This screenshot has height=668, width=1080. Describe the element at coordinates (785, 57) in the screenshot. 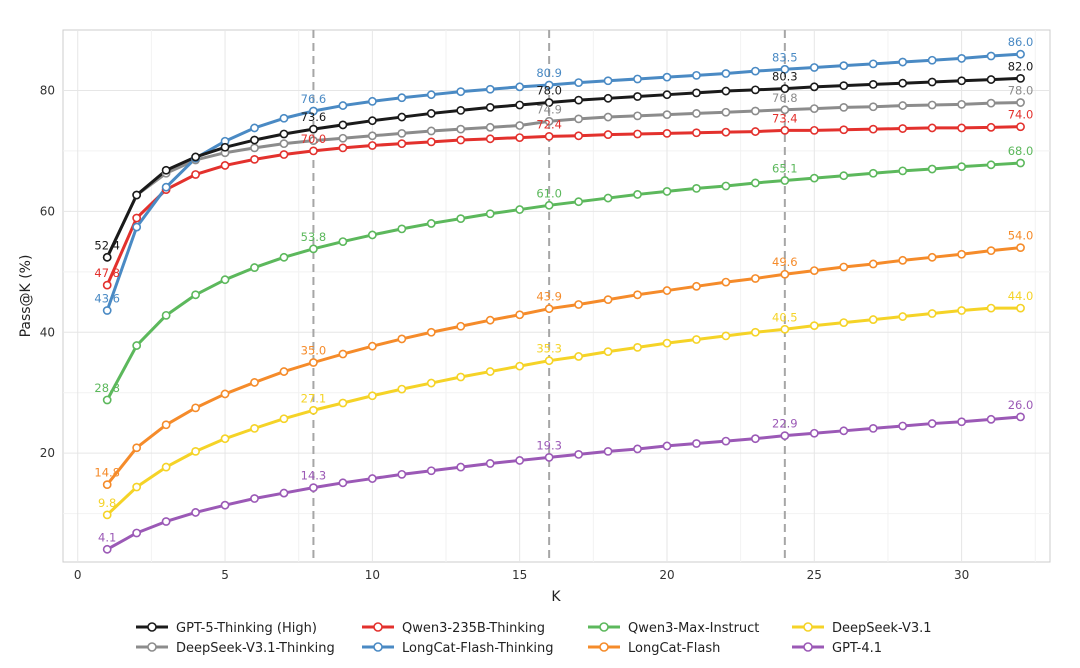

I see `data-label: 83.5` at that location.